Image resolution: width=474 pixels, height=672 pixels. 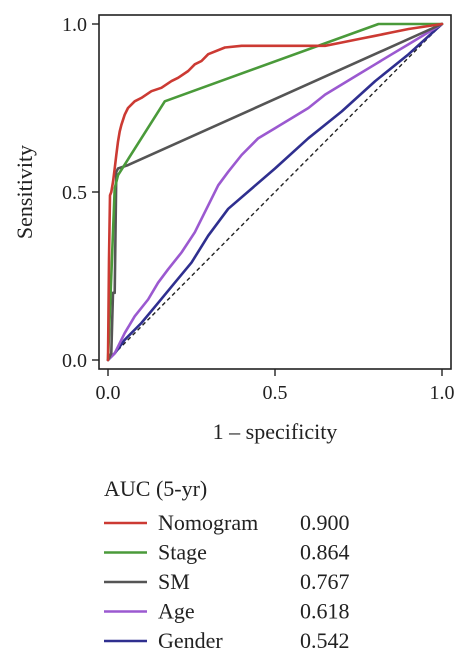 What do you see at coordinates (275, 431) in the screenshot?
I see `x-axis-label: 1 – specificity` at bounding box center [275, 431].